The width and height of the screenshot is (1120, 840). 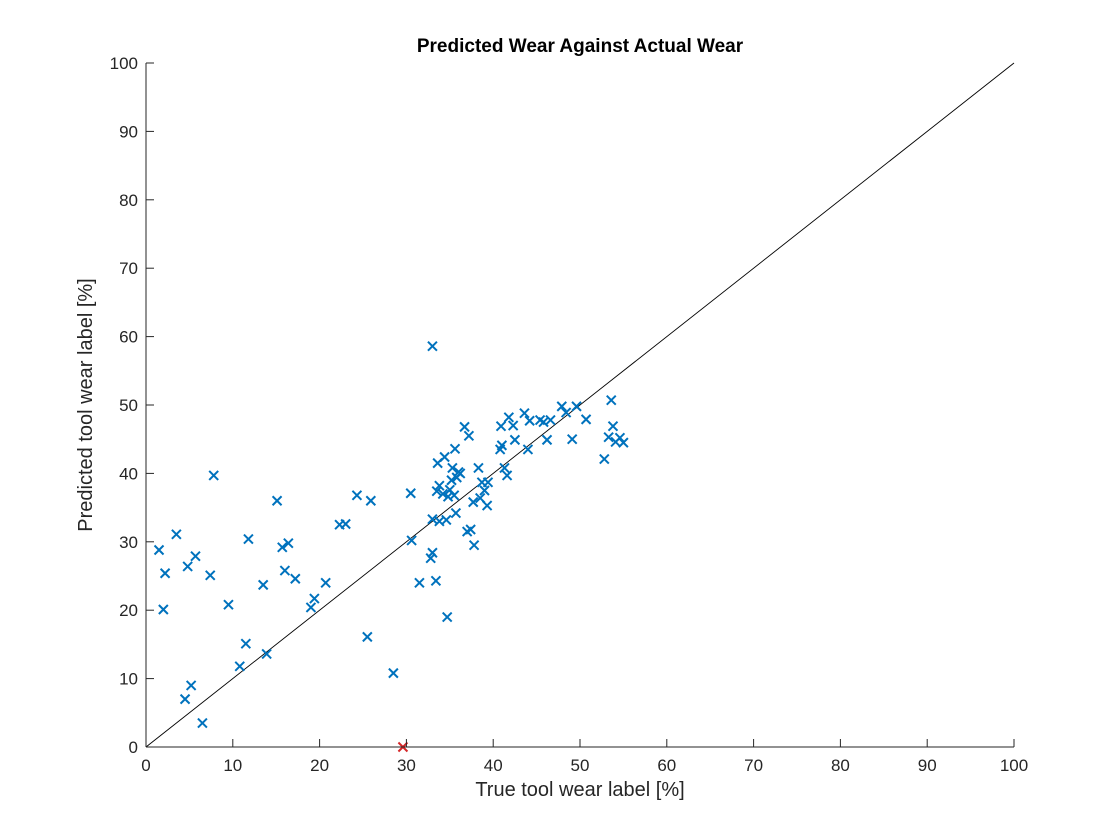 What do you see at coordinates (840, 765) in the screenshot?
I see `x-tick-label: 80` at bounding box center [840, 765].